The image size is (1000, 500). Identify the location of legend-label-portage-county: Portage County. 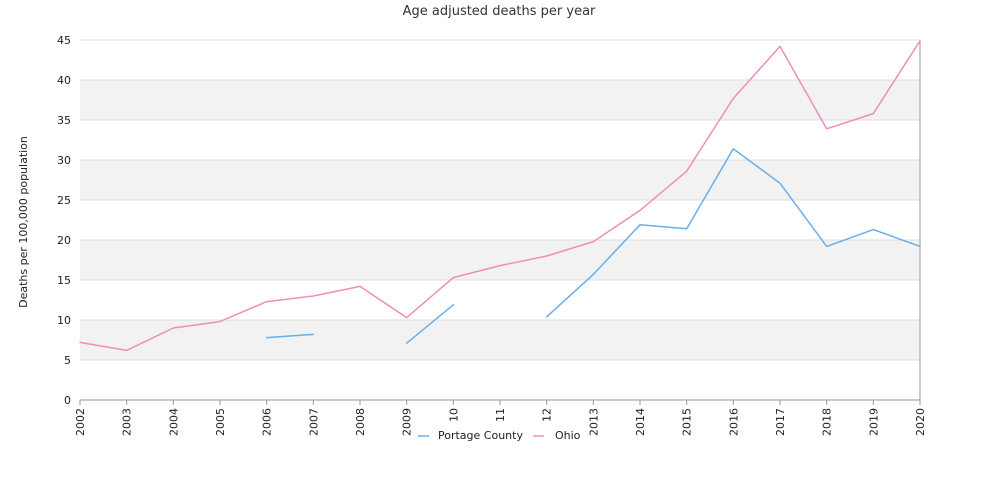
(480, 435).